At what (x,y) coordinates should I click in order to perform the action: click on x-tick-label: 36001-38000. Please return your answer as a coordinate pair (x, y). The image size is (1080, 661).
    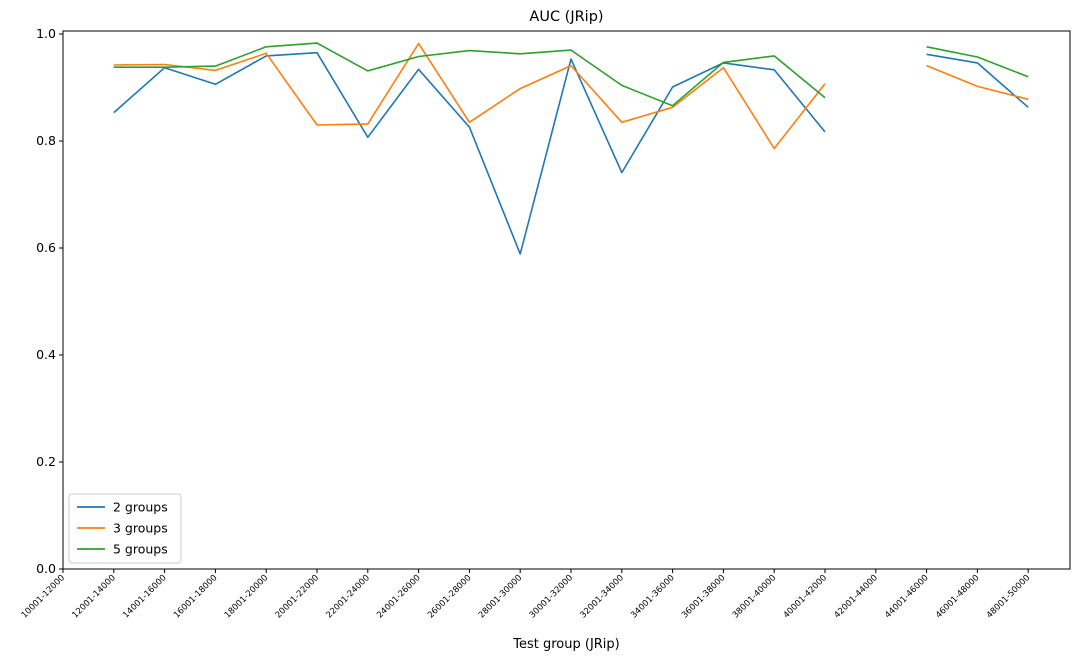
    Looking at the image, I should click on (703, 596).